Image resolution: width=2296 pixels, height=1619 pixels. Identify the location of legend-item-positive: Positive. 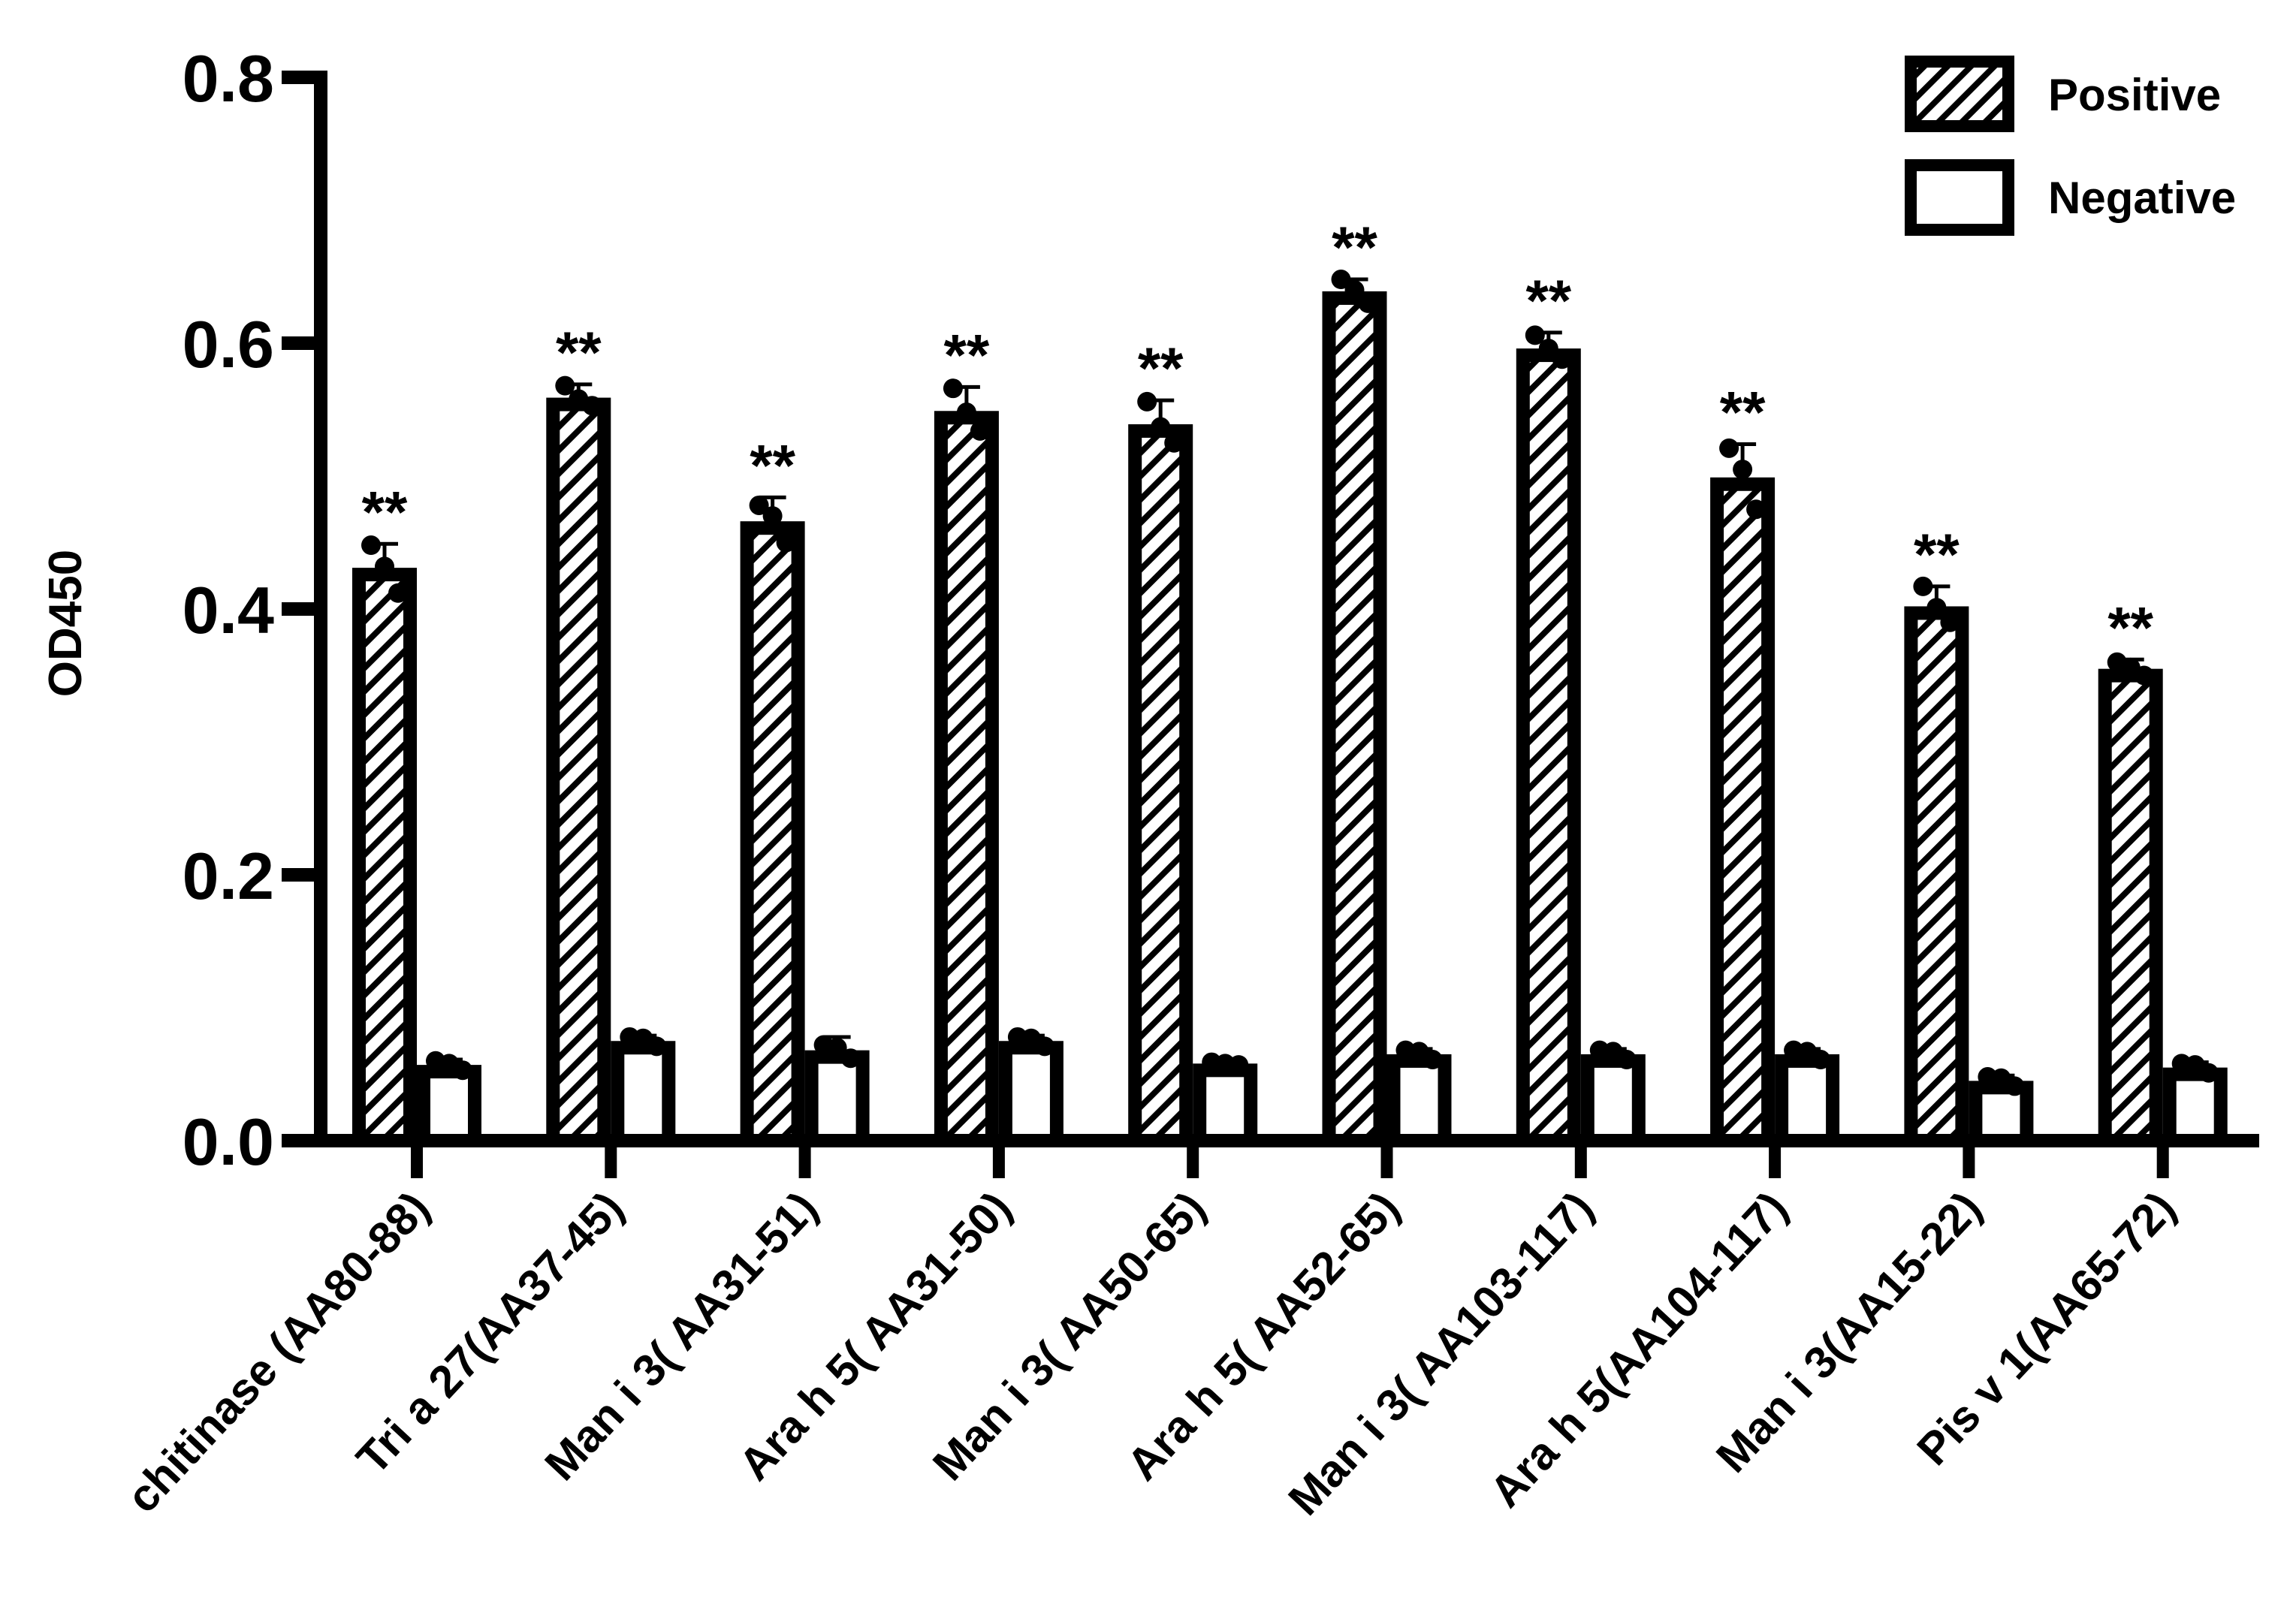
(2063, 94).